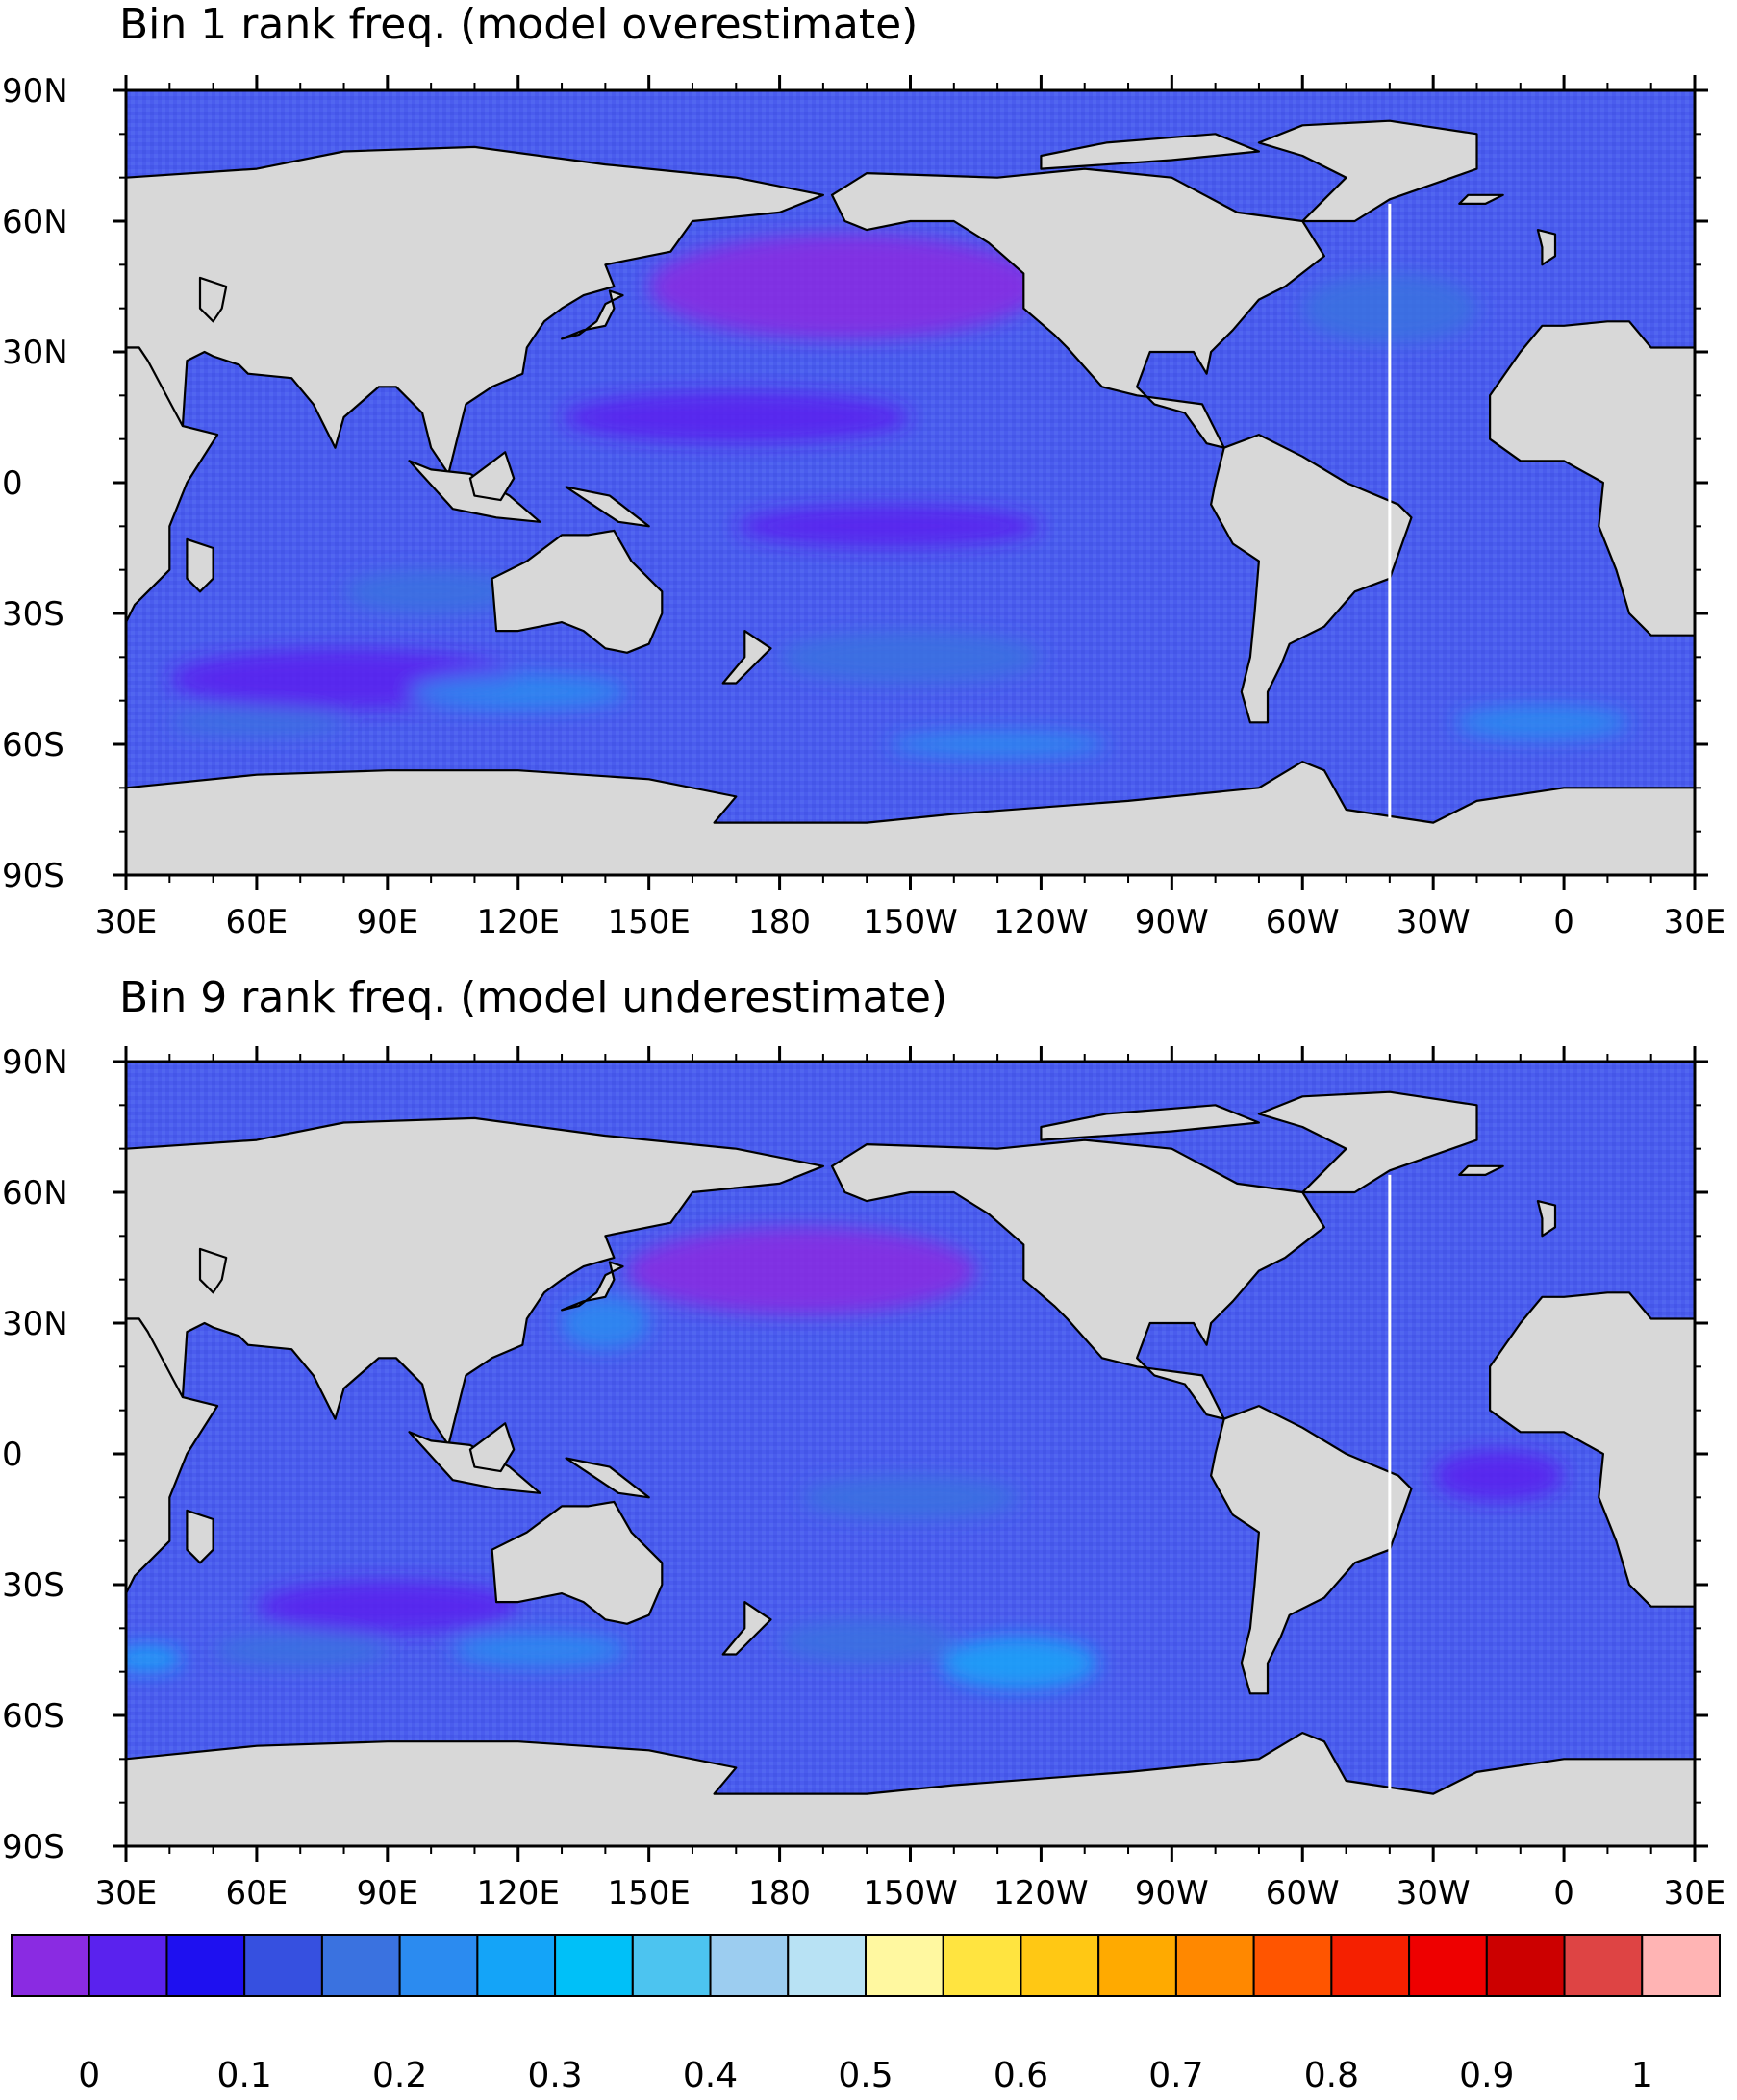 Image resolution: width=1737 pixels, height=2100 pixels. What do you see at coordinates (1592, 479) in the screenshot?
I see `landmass-africa_w` at bounding box center [1592, 479].